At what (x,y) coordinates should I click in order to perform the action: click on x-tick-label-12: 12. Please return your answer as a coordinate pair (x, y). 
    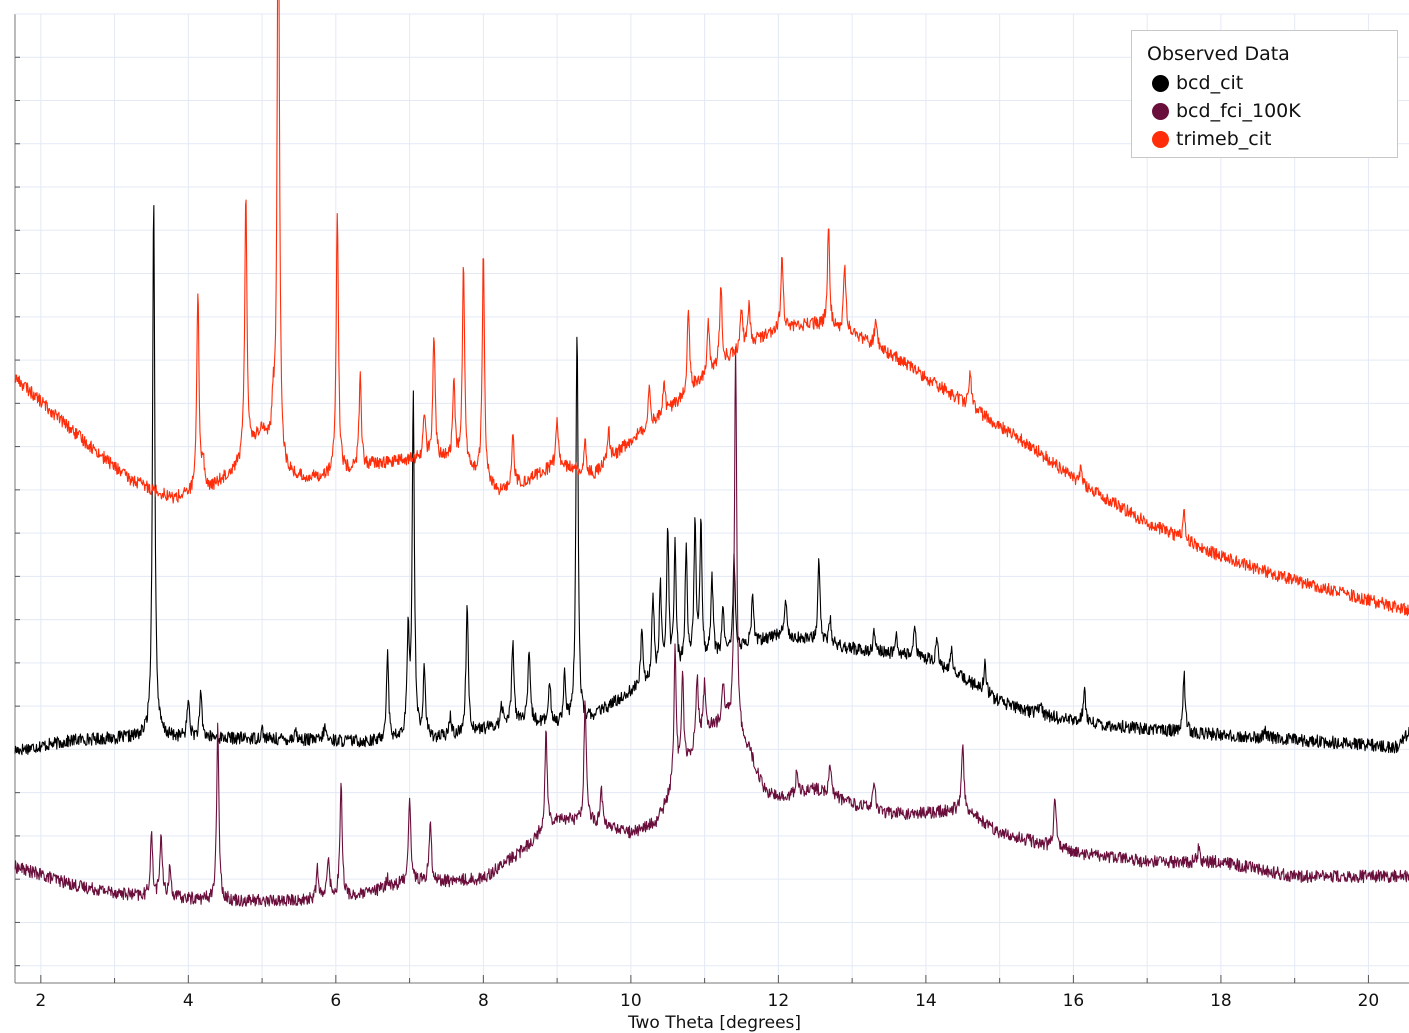
    Looking at the image, I should click on (779, 1001).